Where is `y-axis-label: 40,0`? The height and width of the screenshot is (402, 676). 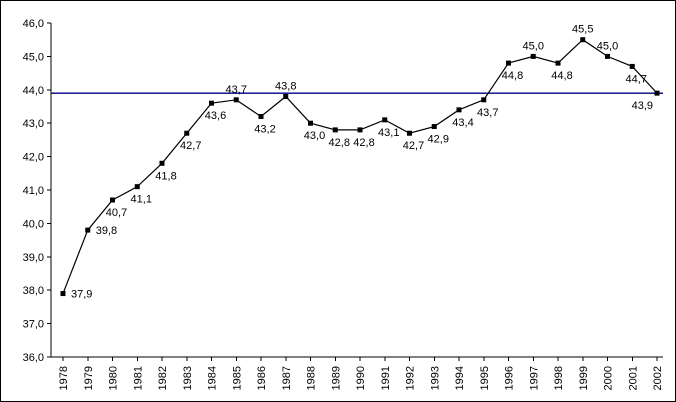
y-axis-label: 40,0 is located at coordinates (33, 224).